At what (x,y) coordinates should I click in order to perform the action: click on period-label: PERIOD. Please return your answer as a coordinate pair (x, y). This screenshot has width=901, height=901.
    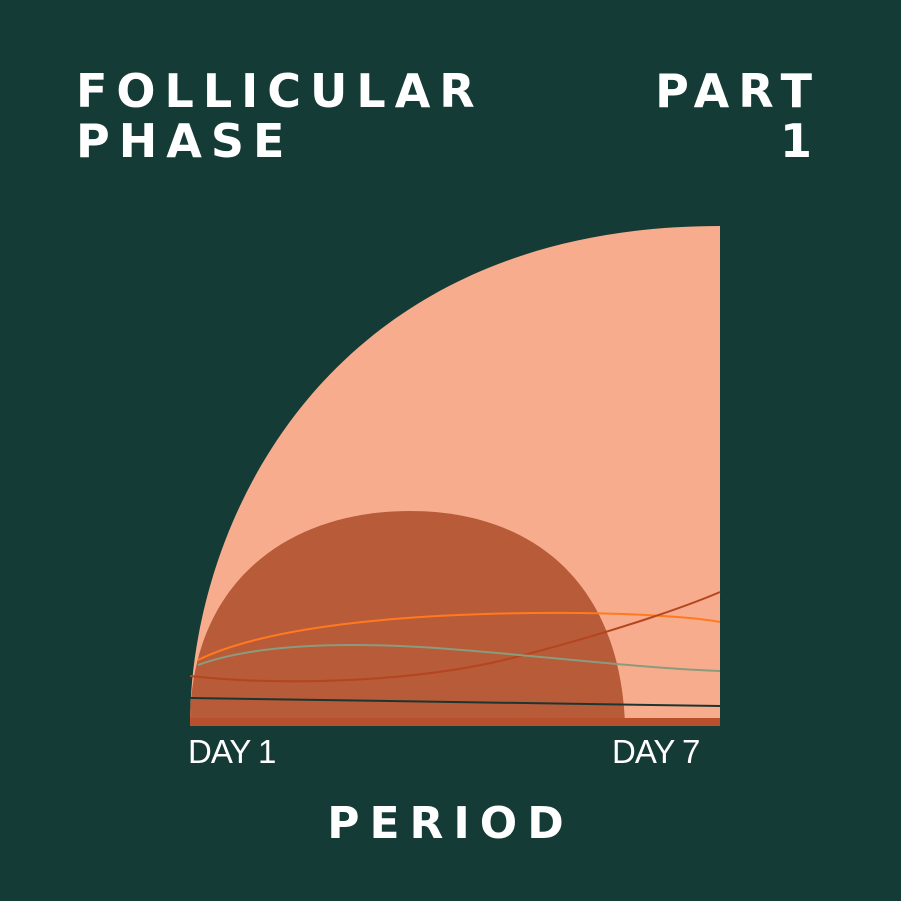
    Looking at the image, I should click on (450, 823).